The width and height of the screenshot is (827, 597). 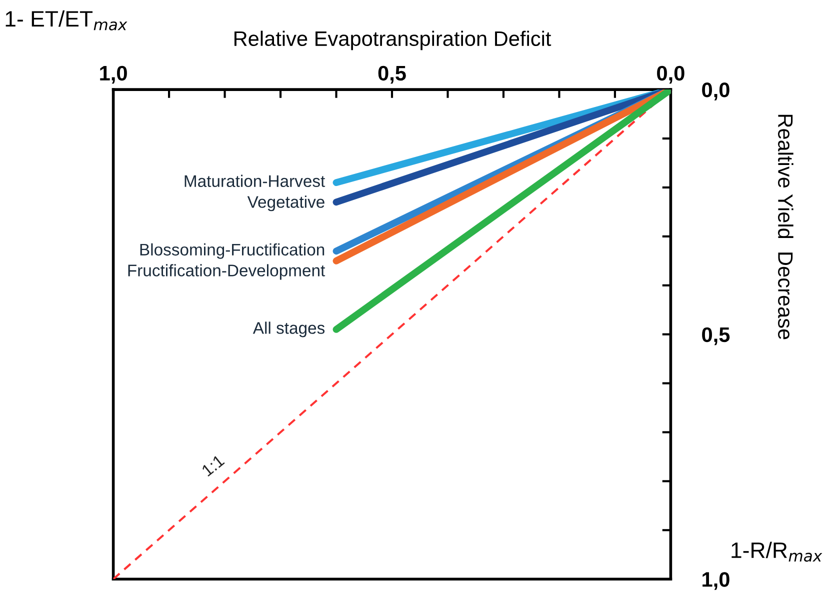 What do you see at coordinates (393, 40) in the screenshot?
I see `x-axis-title: Relative Evapotranspiration Deficit` at bounding box center [393, 40].